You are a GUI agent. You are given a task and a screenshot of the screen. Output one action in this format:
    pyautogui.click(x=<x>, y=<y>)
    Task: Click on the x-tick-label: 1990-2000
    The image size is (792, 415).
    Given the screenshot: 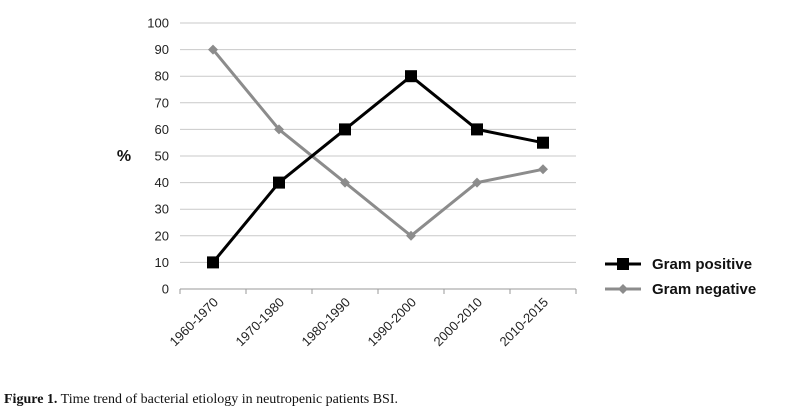 What is the action you would take?
    pyautogui.click(x=392, y=322)
    